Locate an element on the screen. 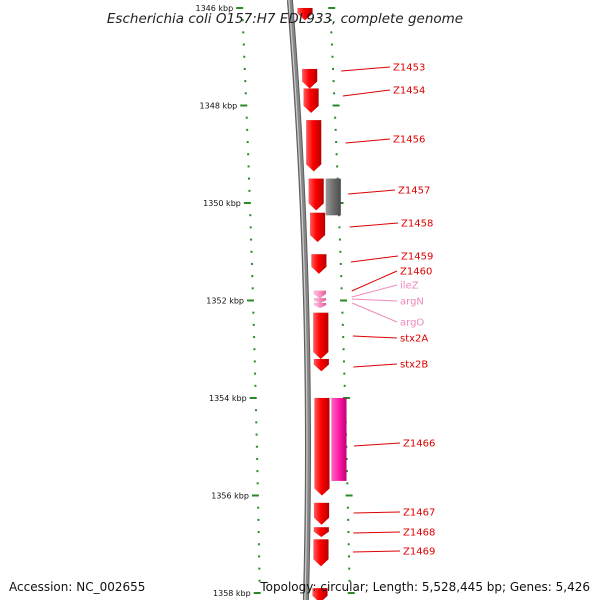 Image resolution: width=600 pixels, height=600 pixels. accession-text: Accession: NC_002655 is located at coordinates (77, 587).